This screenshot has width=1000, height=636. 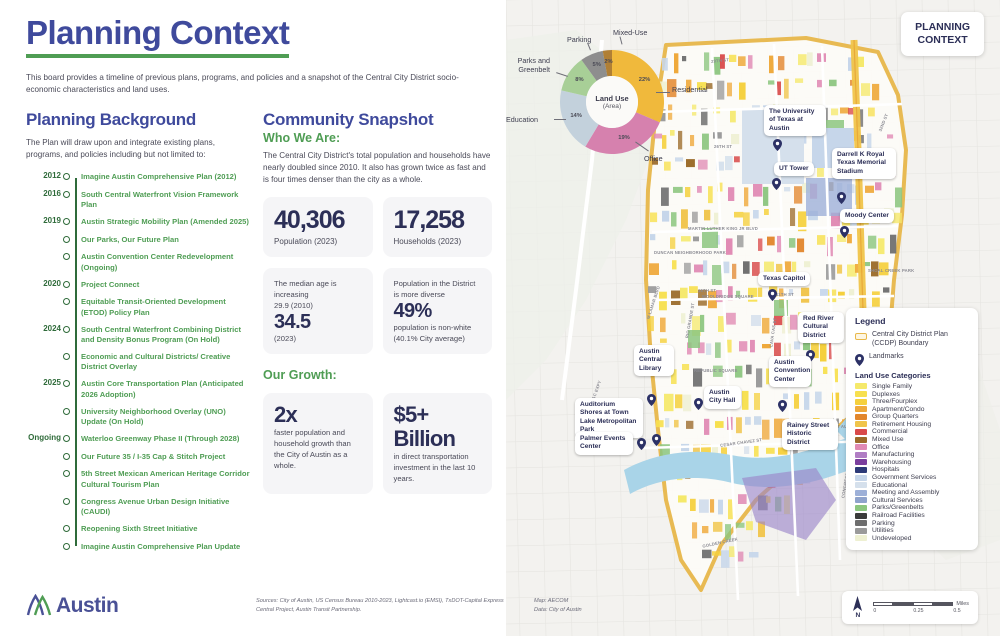 What do you see at coordinates (432, 328) in the screenshot?
I see `diversity-detail: population is non-white` at bounding box center [432, 328].